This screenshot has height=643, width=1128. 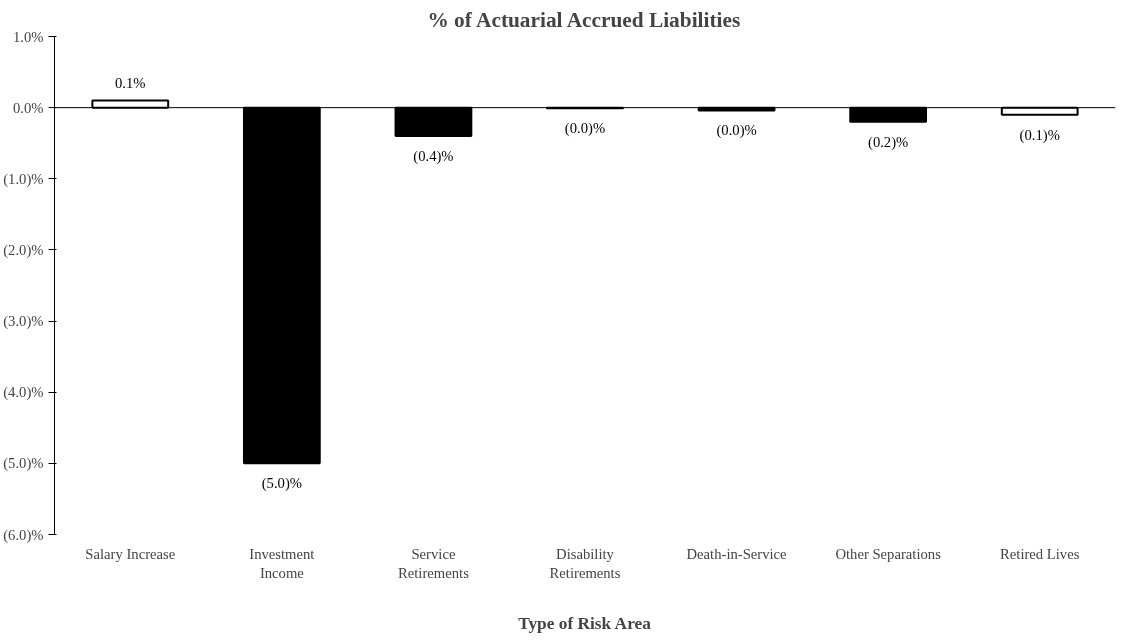 I want to click on x-axis-title: Type of Risk Area, so click(x=585, y=623).